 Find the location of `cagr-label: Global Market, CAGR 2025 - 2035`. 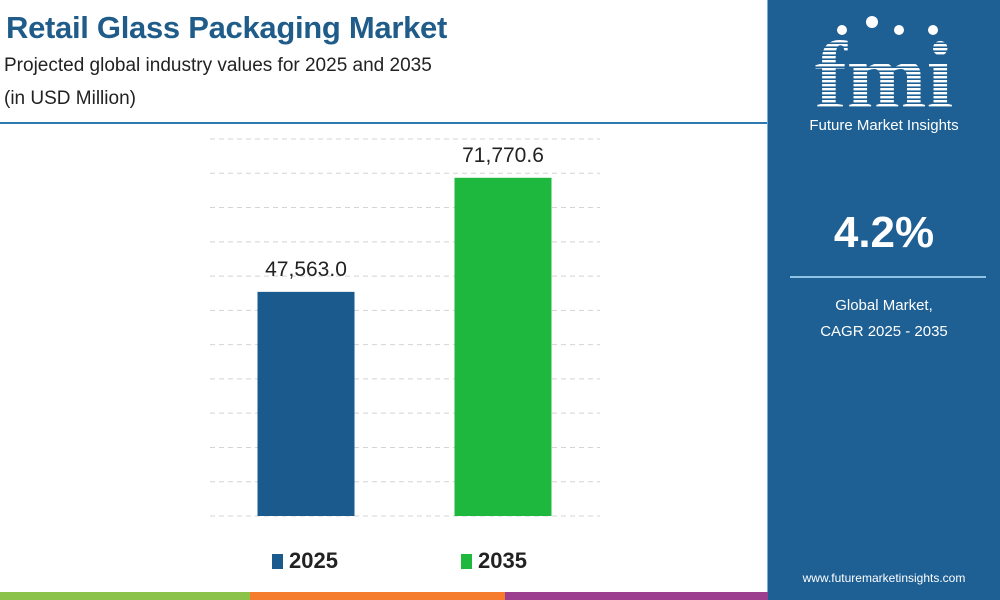

cagr-label: Global Market, CAGR 2025 - 2035 is located at coordinates (884, 319).